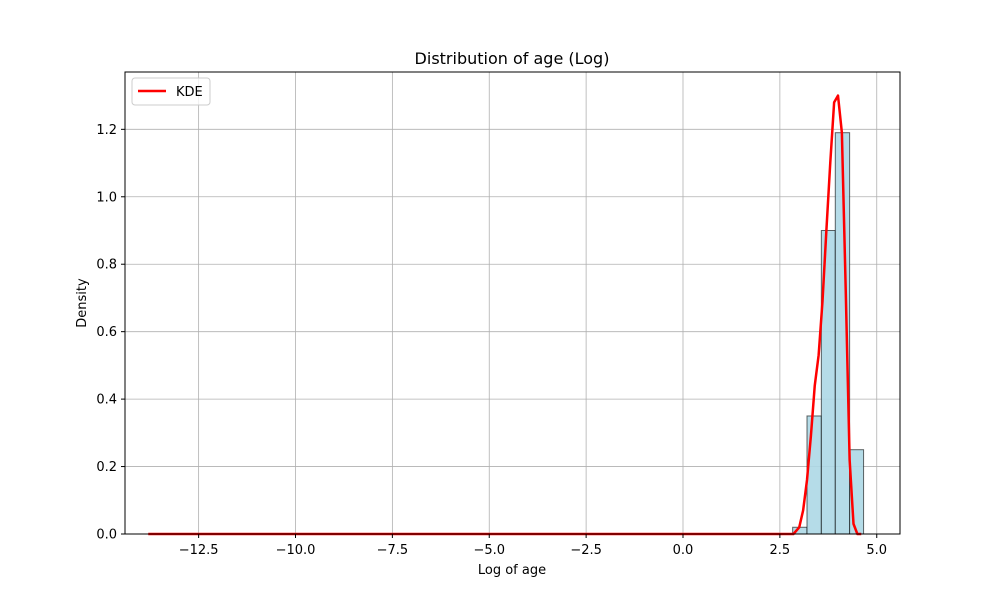  I want to click on x-tick-label: −5.0, so click(489, 550).